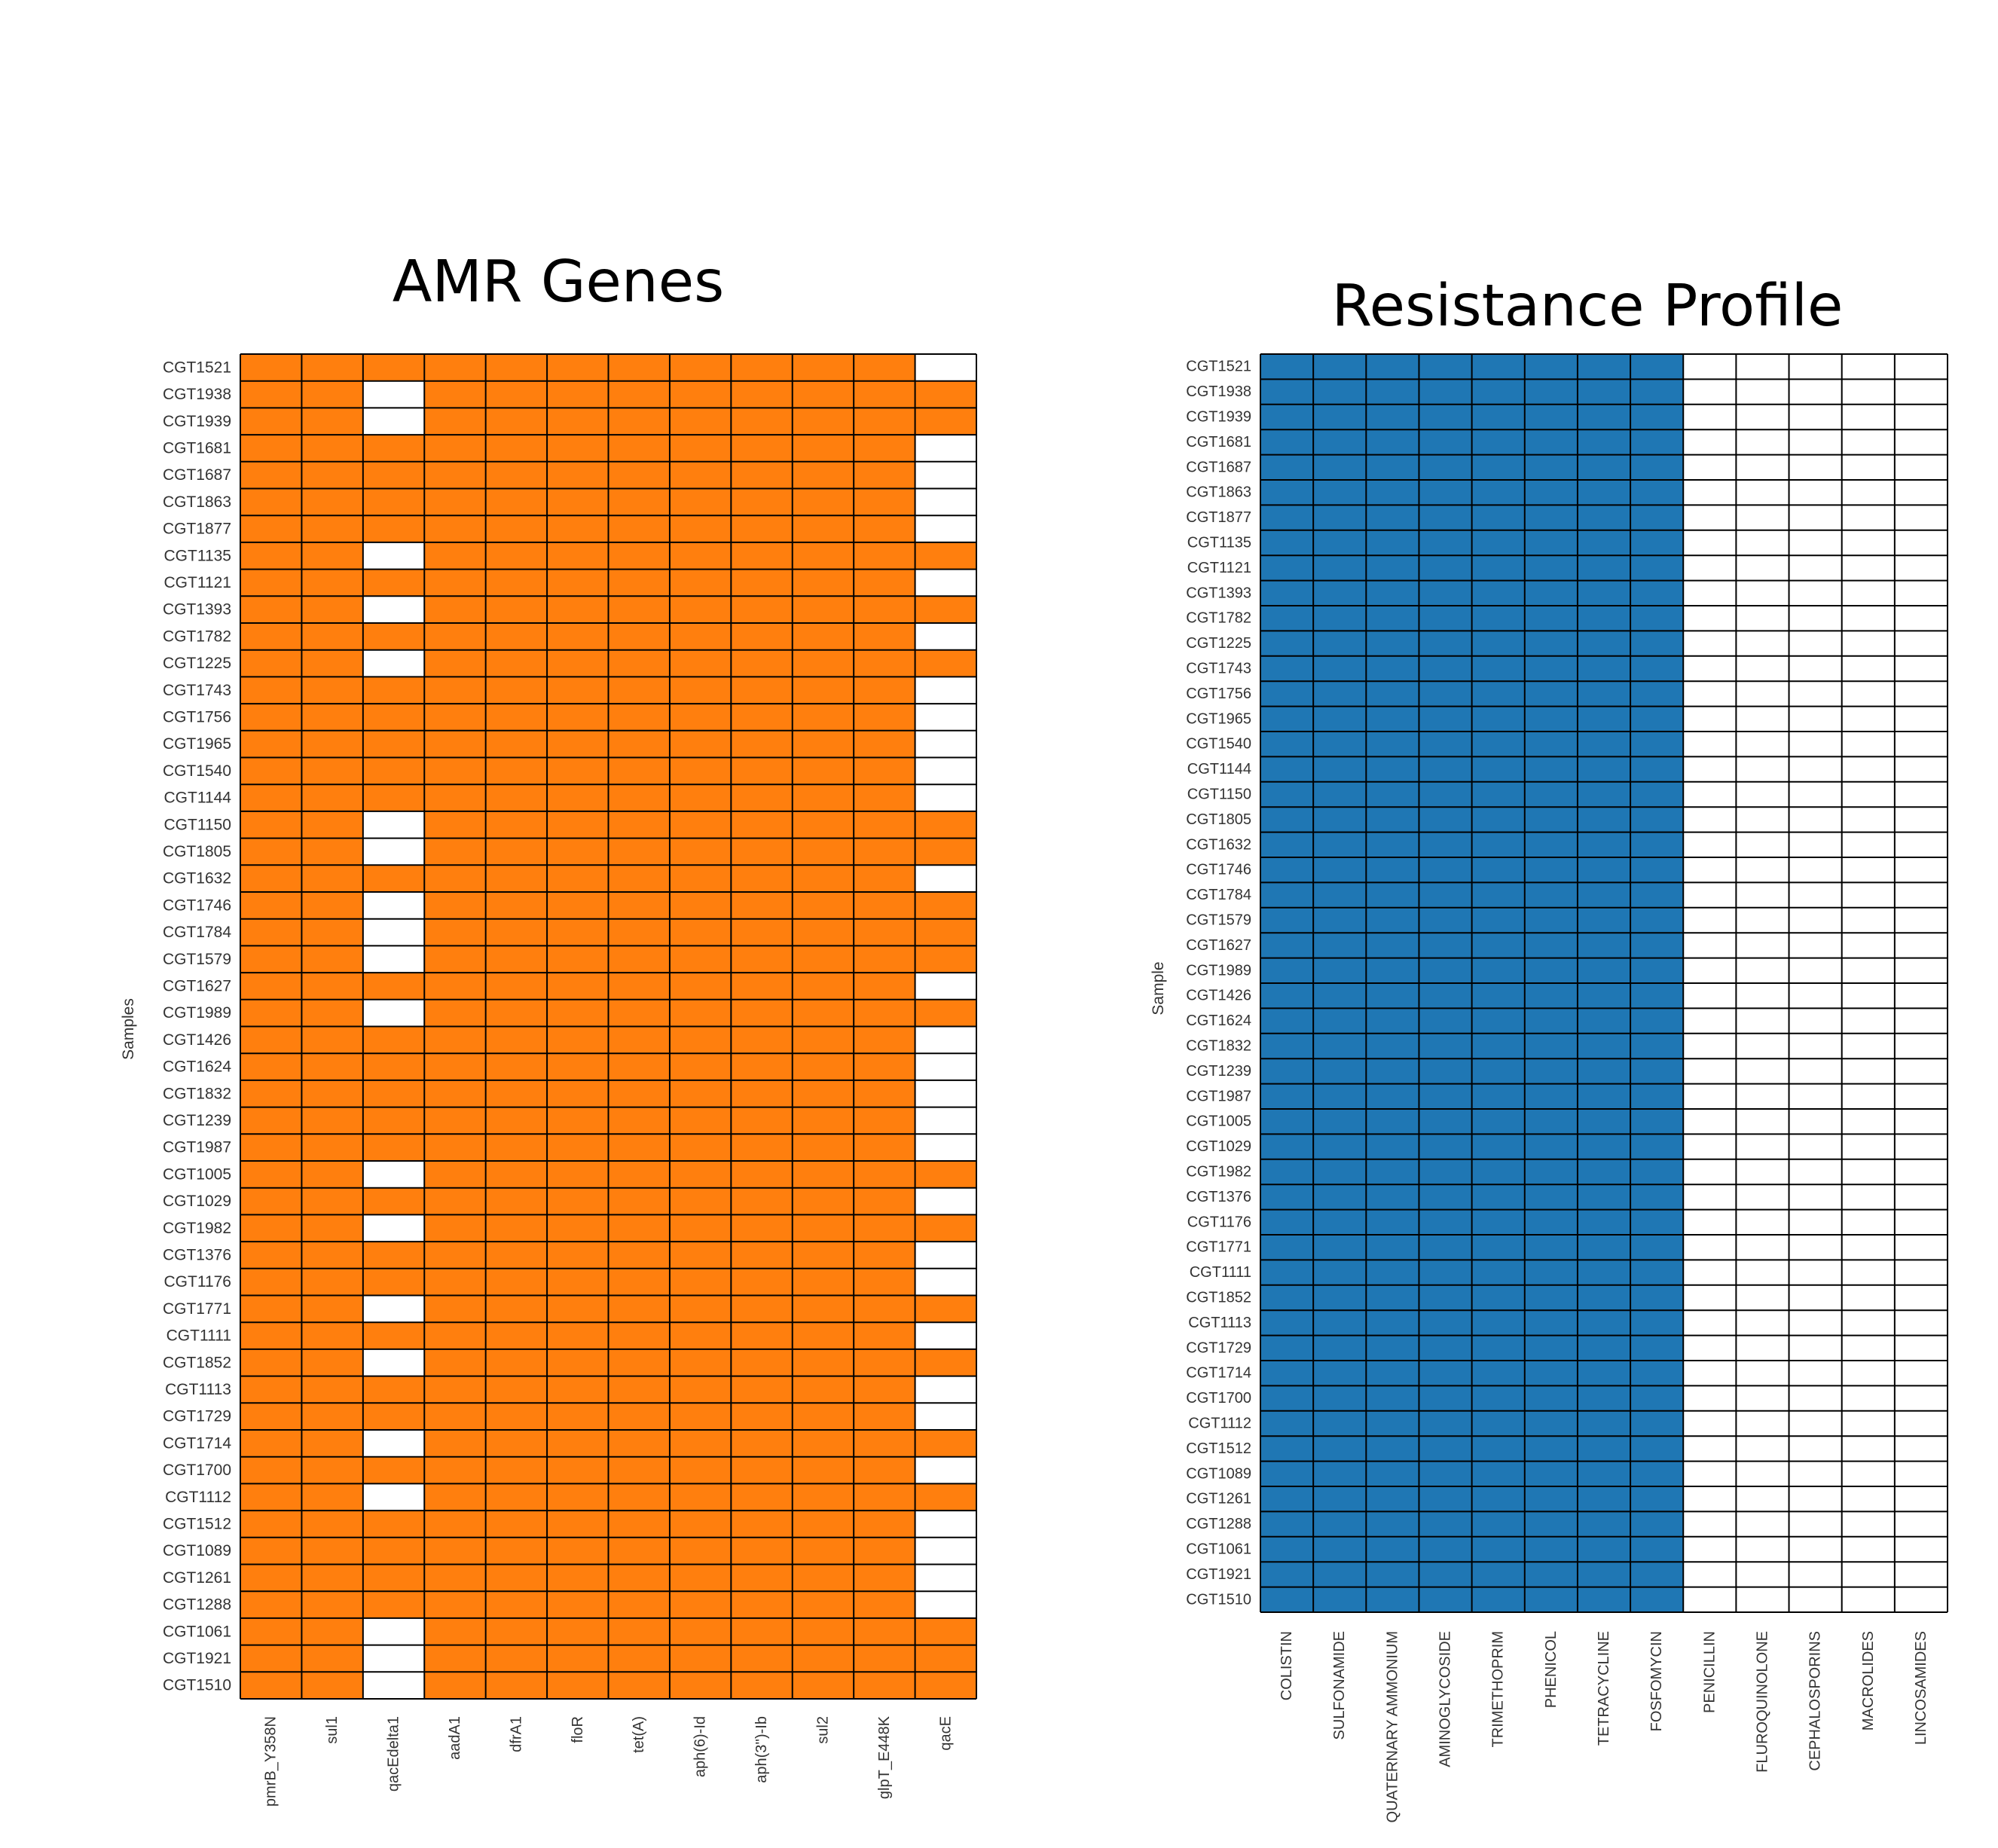 The height and width of the screenshot is (1848, 1998). I want to click on amr-y-tick-label: CGT1111, so click(199, 1336).